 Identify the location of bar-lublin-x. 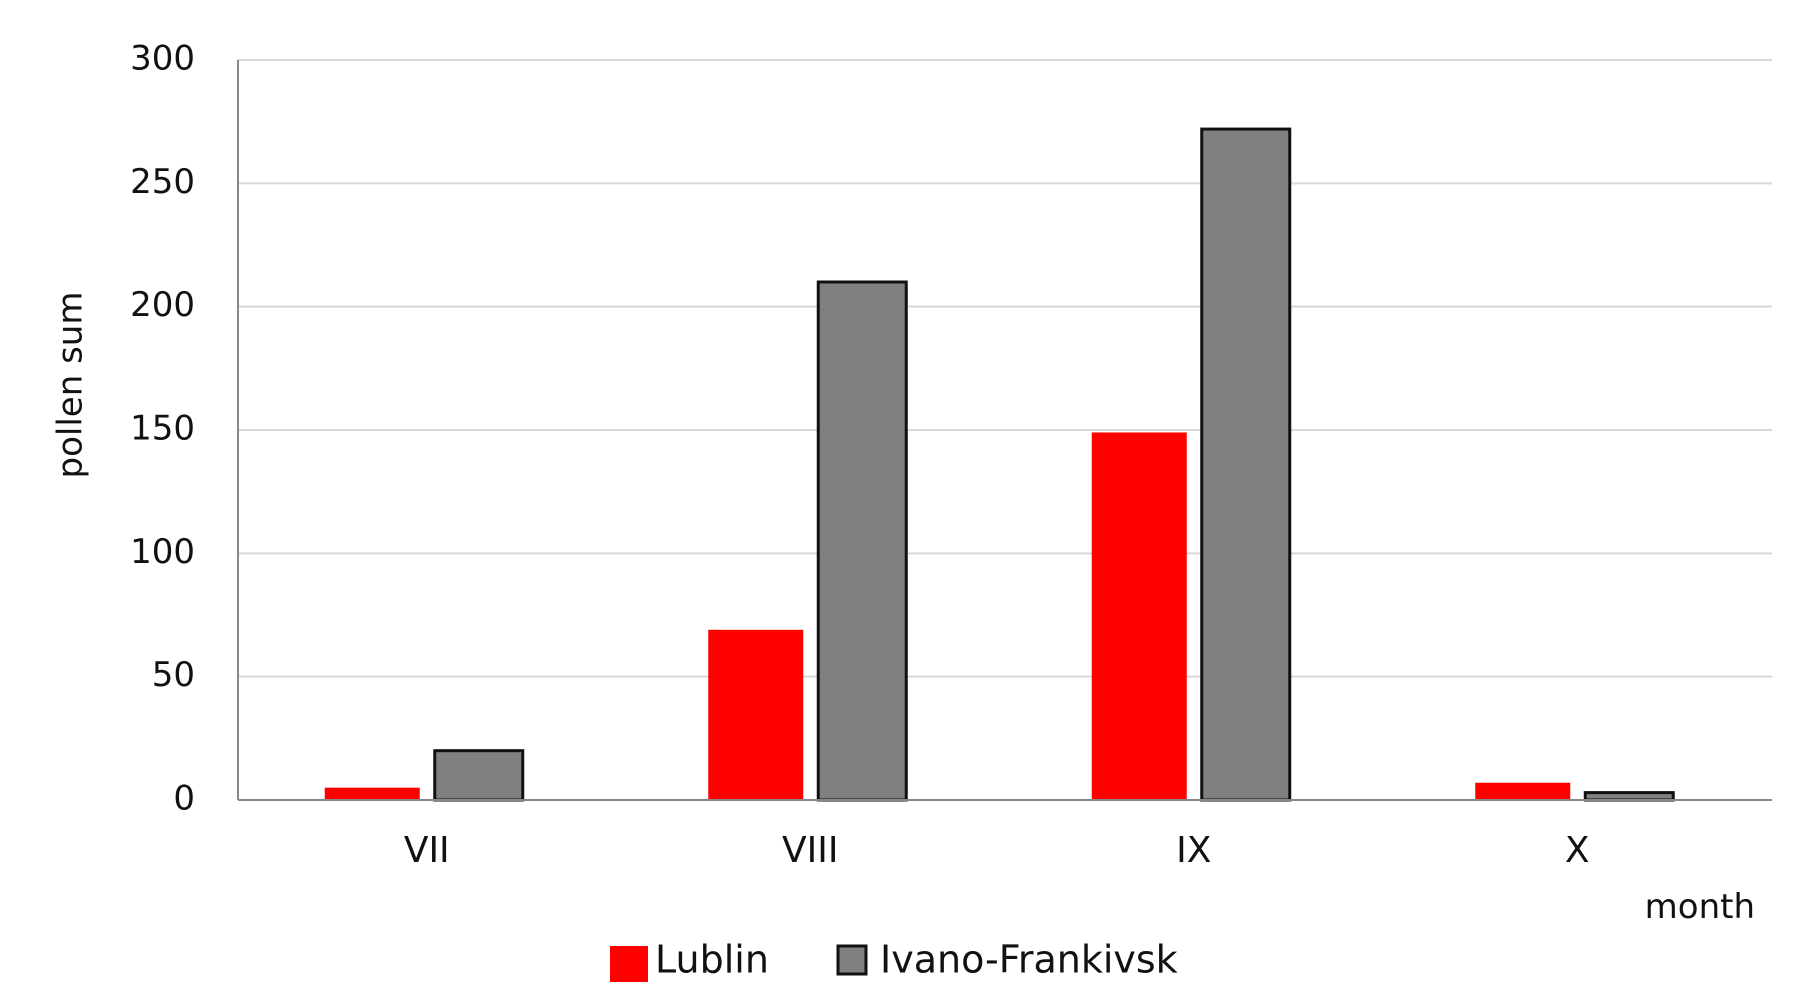
(1523, 791).